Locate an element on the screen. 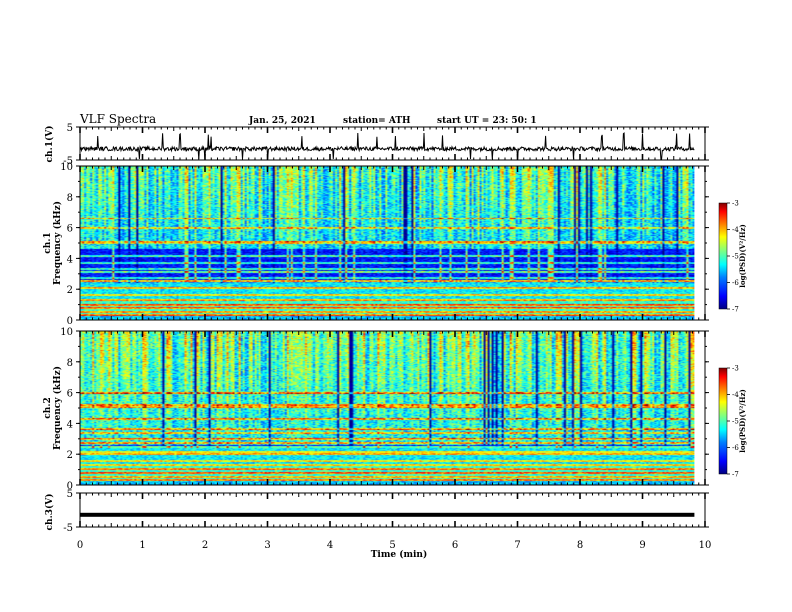 The image size is (792, 612). ch1-y-label: ch.1(V) is located at coordinates (49, 144).